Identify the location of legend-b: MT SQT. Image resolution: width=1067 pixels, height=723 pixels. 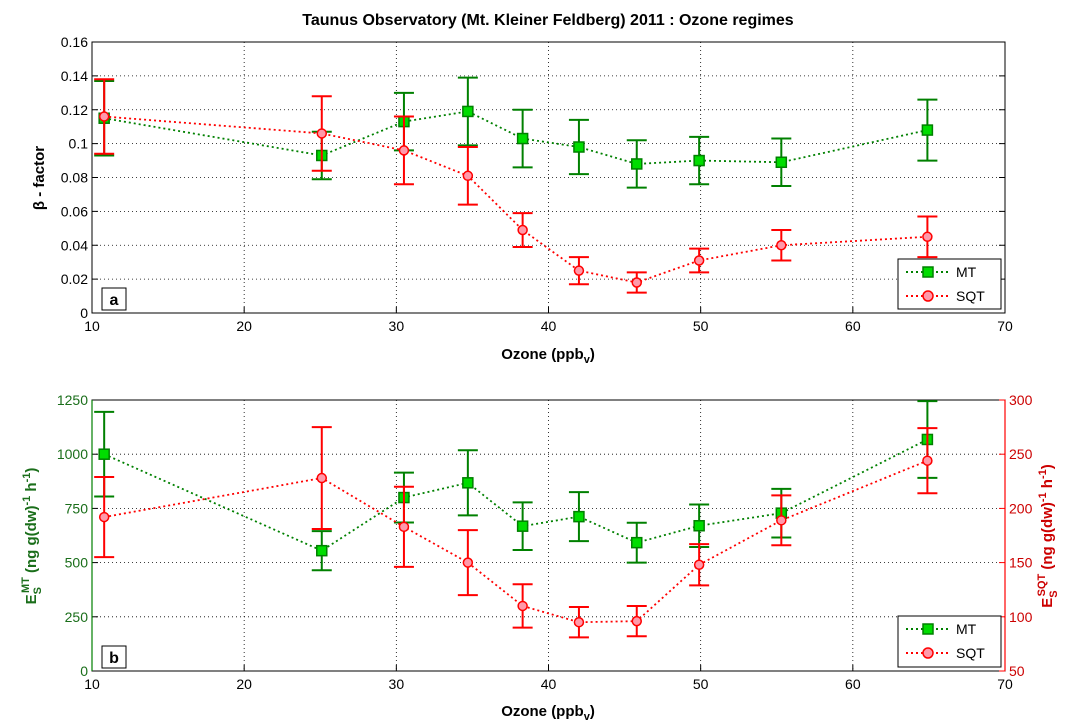
(949, 641).